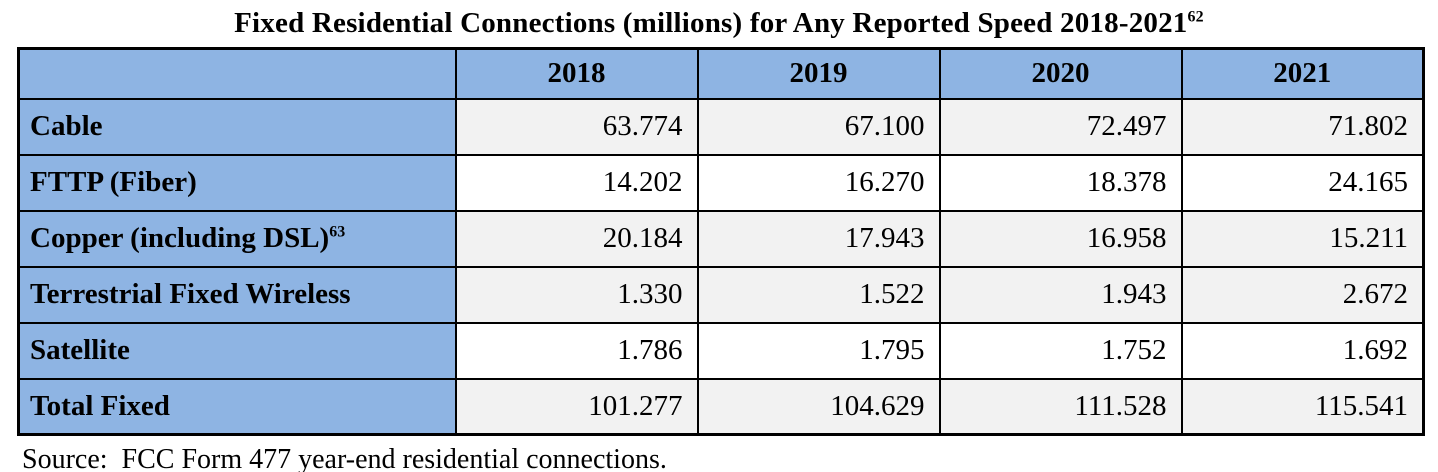 Image resolution: width=1438 pixels, height=472 pixels. What do you see at coordinates (1302, 182) in the screenshot?
I see `value-cell: 24.165` at bounding box center [1302, 182].